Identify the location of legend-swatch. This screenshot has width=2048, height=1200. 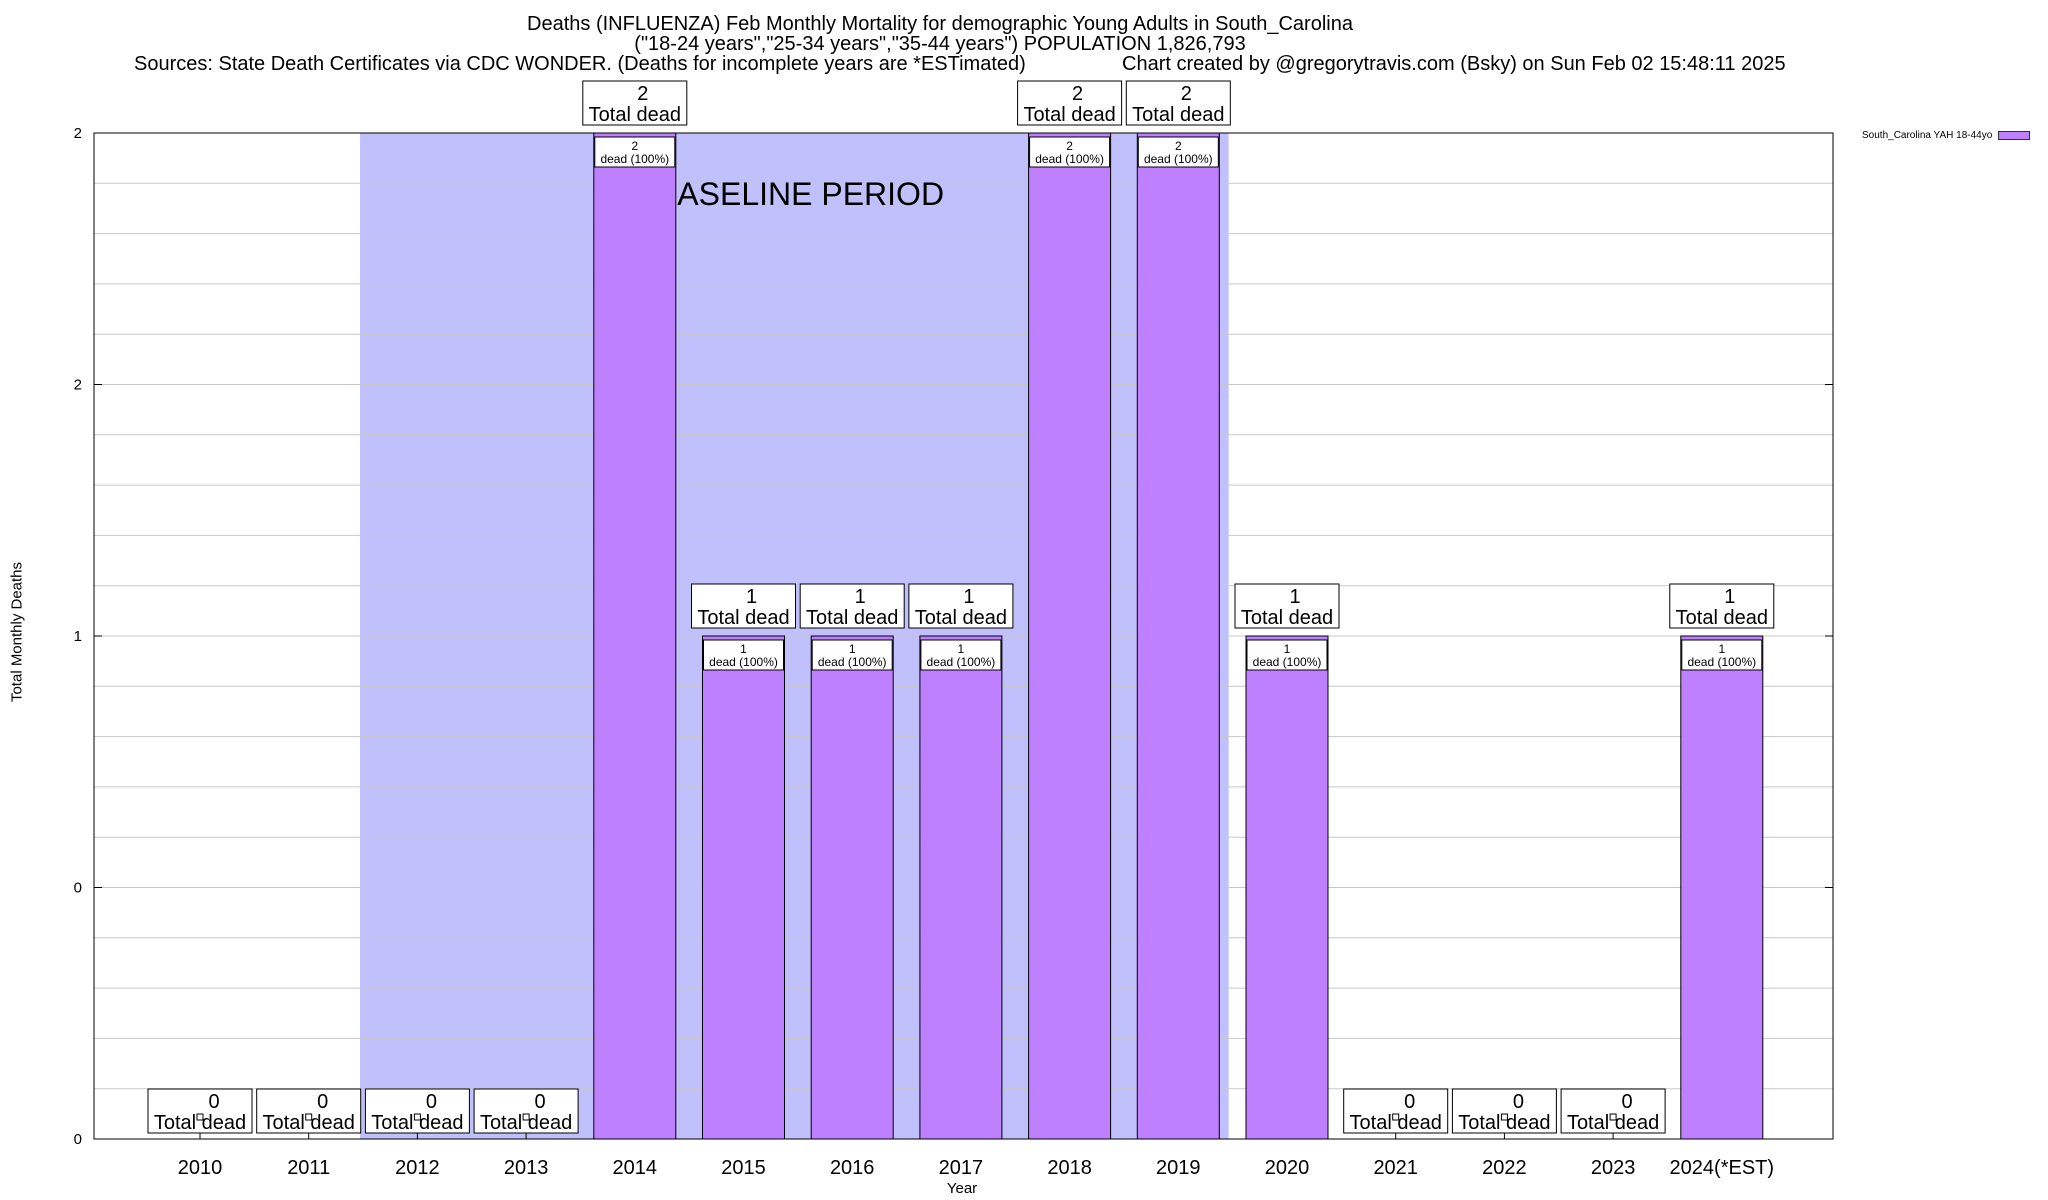
(2014, 135).